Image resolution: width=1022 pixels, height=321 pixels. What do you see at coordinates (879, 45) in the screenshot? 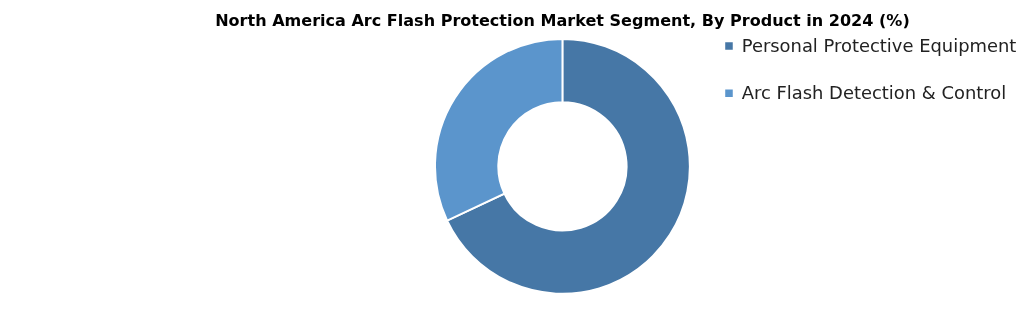
I see `legend-label: Personal Protective Equipment` at bounding box center [879, 45].